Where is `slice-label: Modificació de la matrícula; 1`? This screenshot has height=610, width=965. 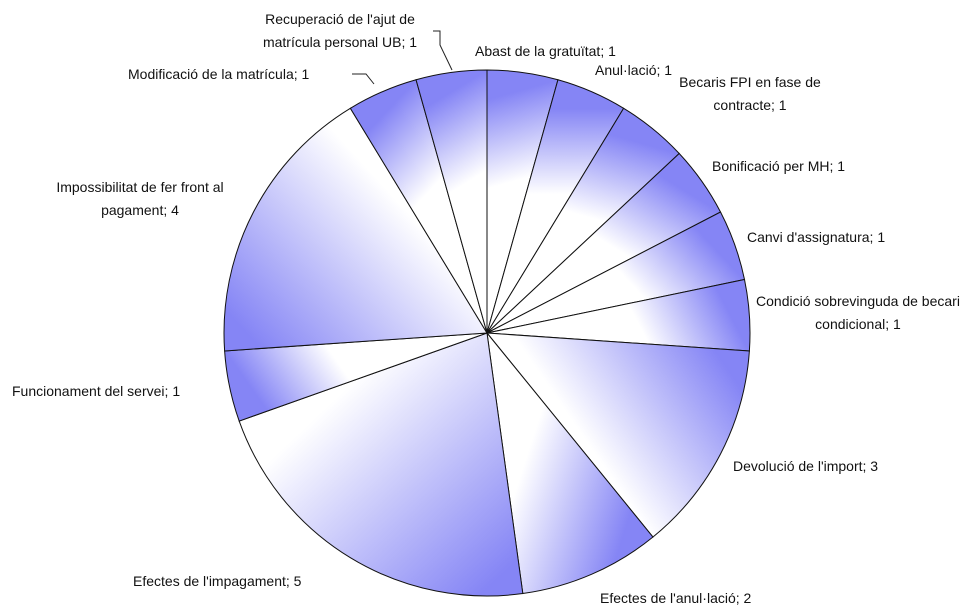 slice-label: Modificació de la matrícula; 1 is located at coordinates (248, 74).